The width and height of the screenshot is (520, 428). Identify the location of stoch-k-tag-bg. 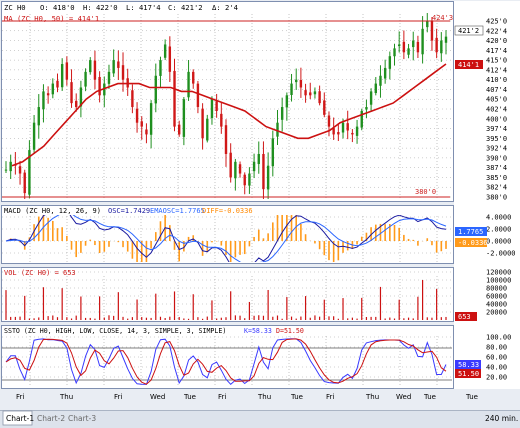
(468, 364).